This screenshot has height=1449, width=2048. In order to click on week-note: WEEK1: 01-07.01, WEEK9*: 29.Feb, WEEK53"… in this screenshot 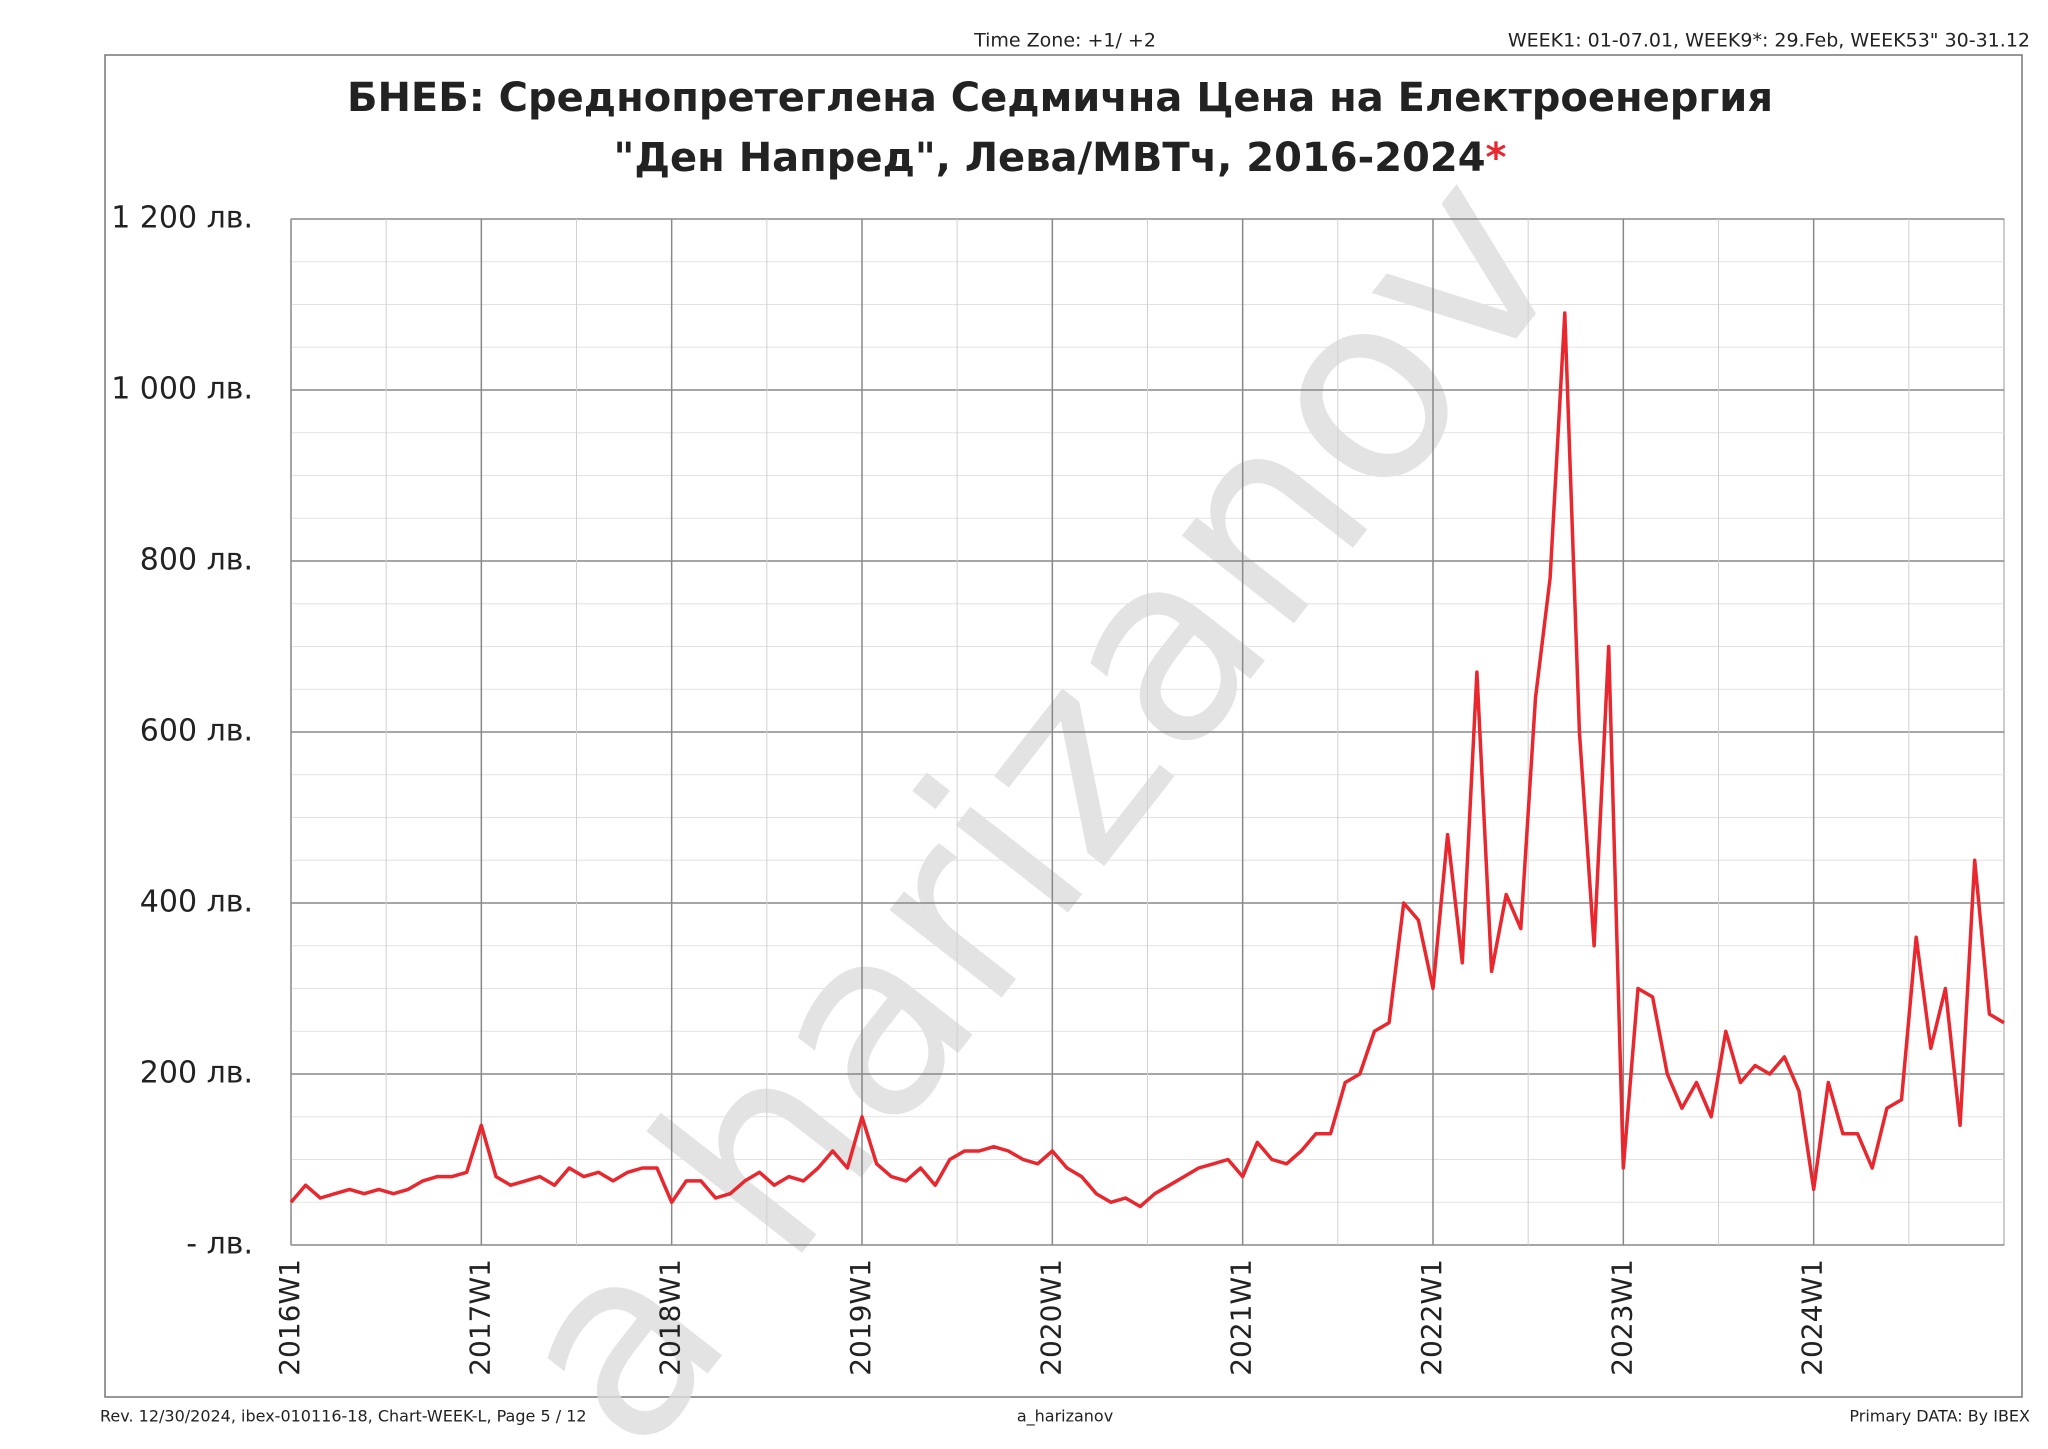, I will do `click(1769, 41)`.